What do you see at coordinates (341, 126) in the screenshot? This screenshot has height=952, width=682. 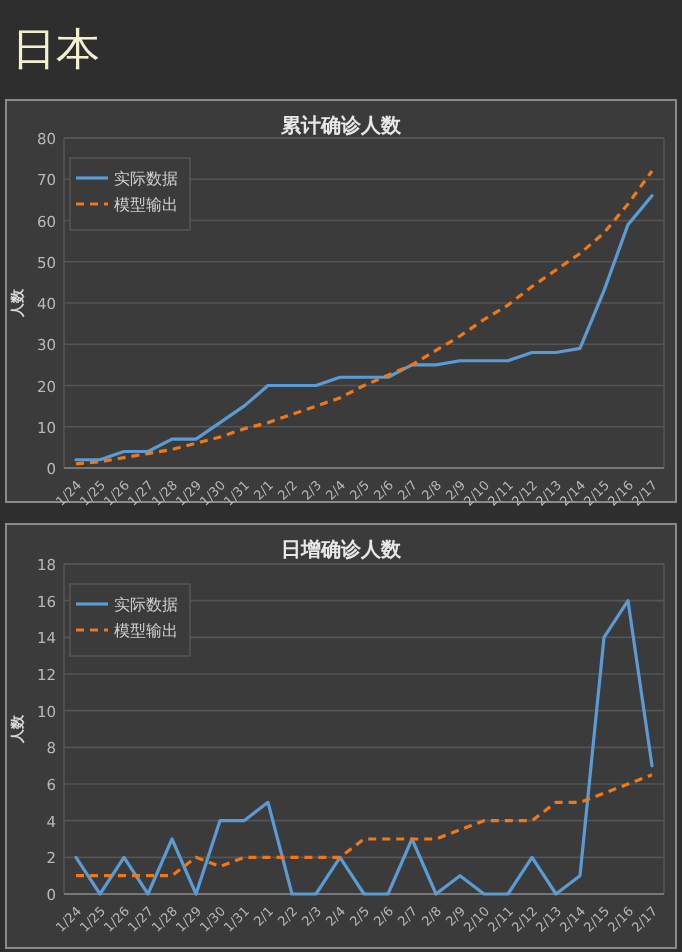 I see `chart-title: 累计确诊人数` at bounding box center [341, 126].